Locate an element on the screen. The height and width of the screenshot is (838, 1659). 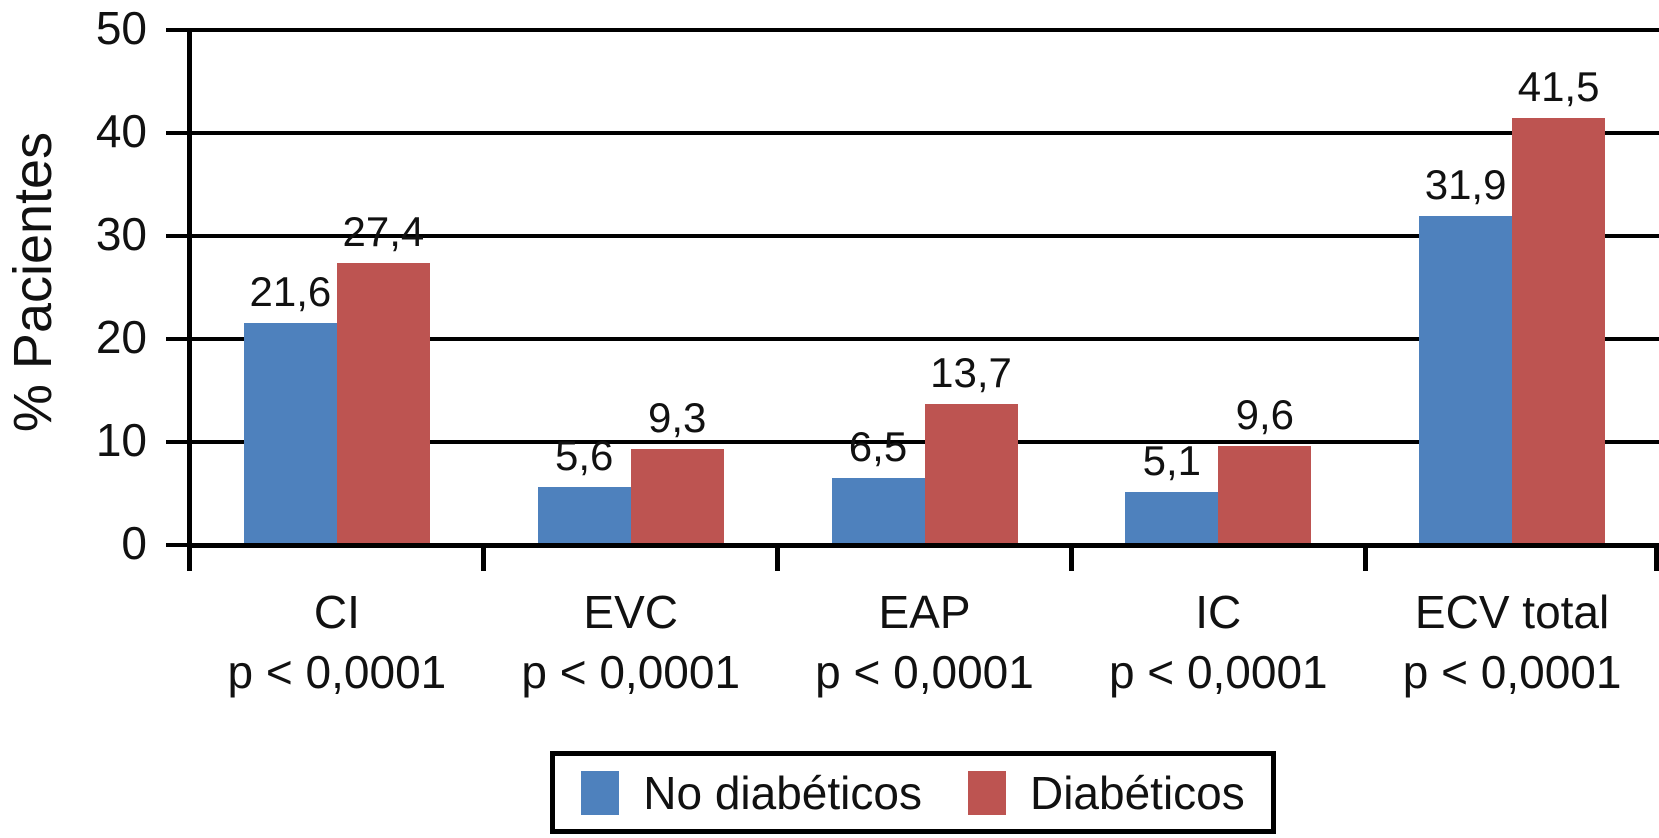
legend-item: No diabéticos is located at coordinates (751, 793).